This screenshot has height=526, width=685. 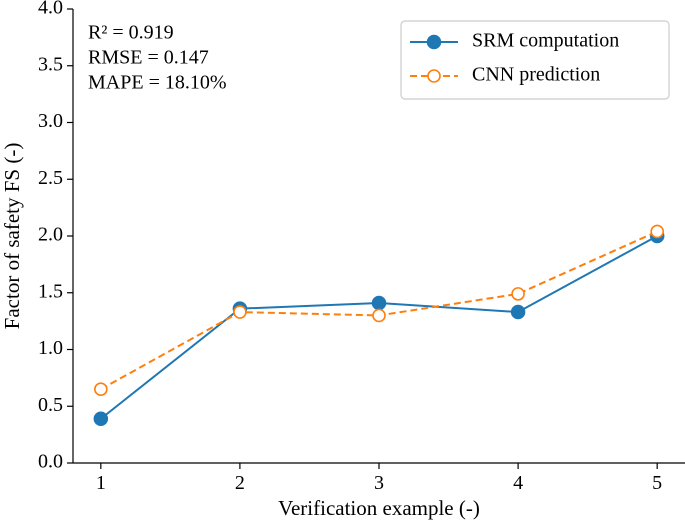 What do you see at coordinates (545, 41) in the screenshot?
I see `legend-srm-label: SRM computation` at bounding box center [545, 41].